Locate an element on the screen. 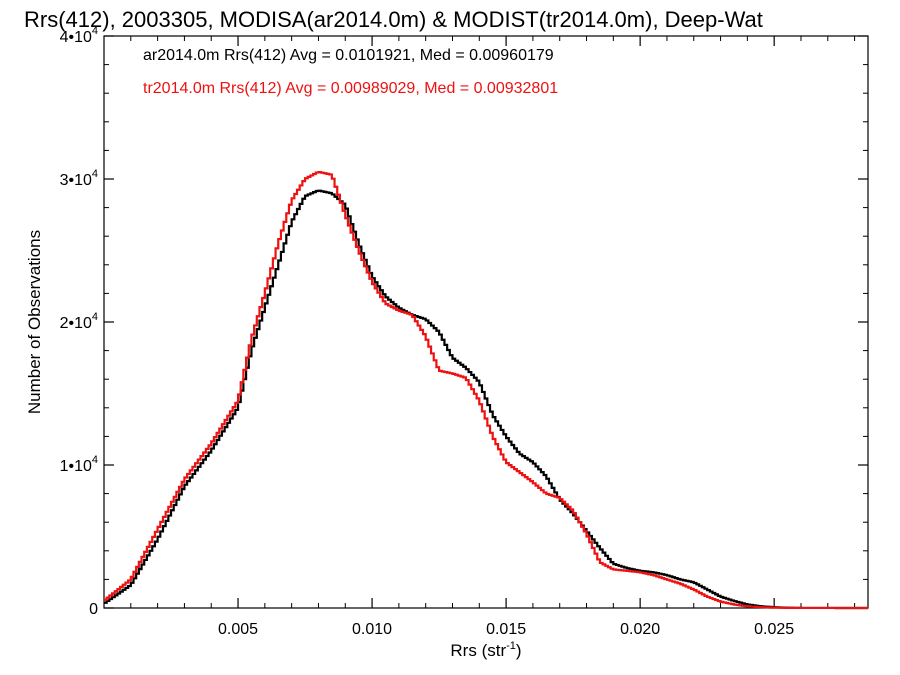  x-tick-label: 0.010 is located at coordinates (372, 629).